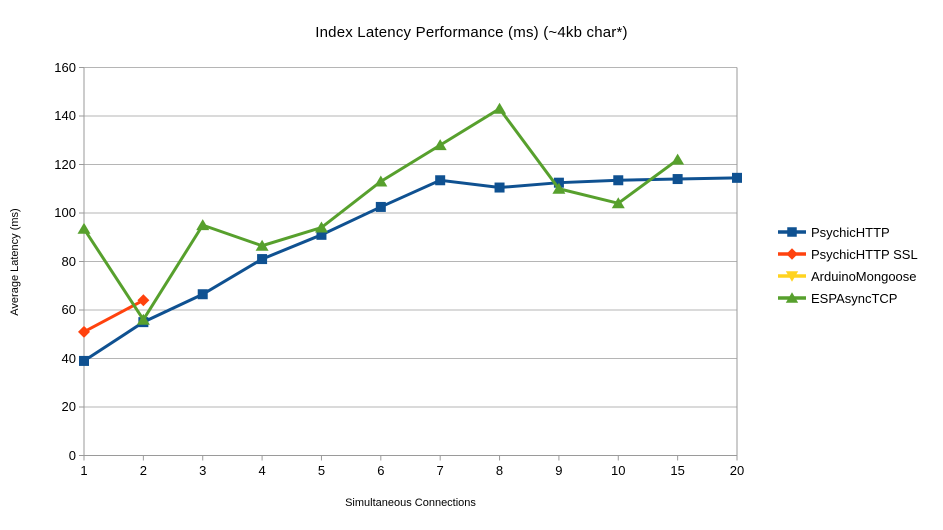 The width and height of the screenshot is (943, 530). Describe the element at coordinates (792, 232) in the screenshot. I see `legend-marker-square` at that location.